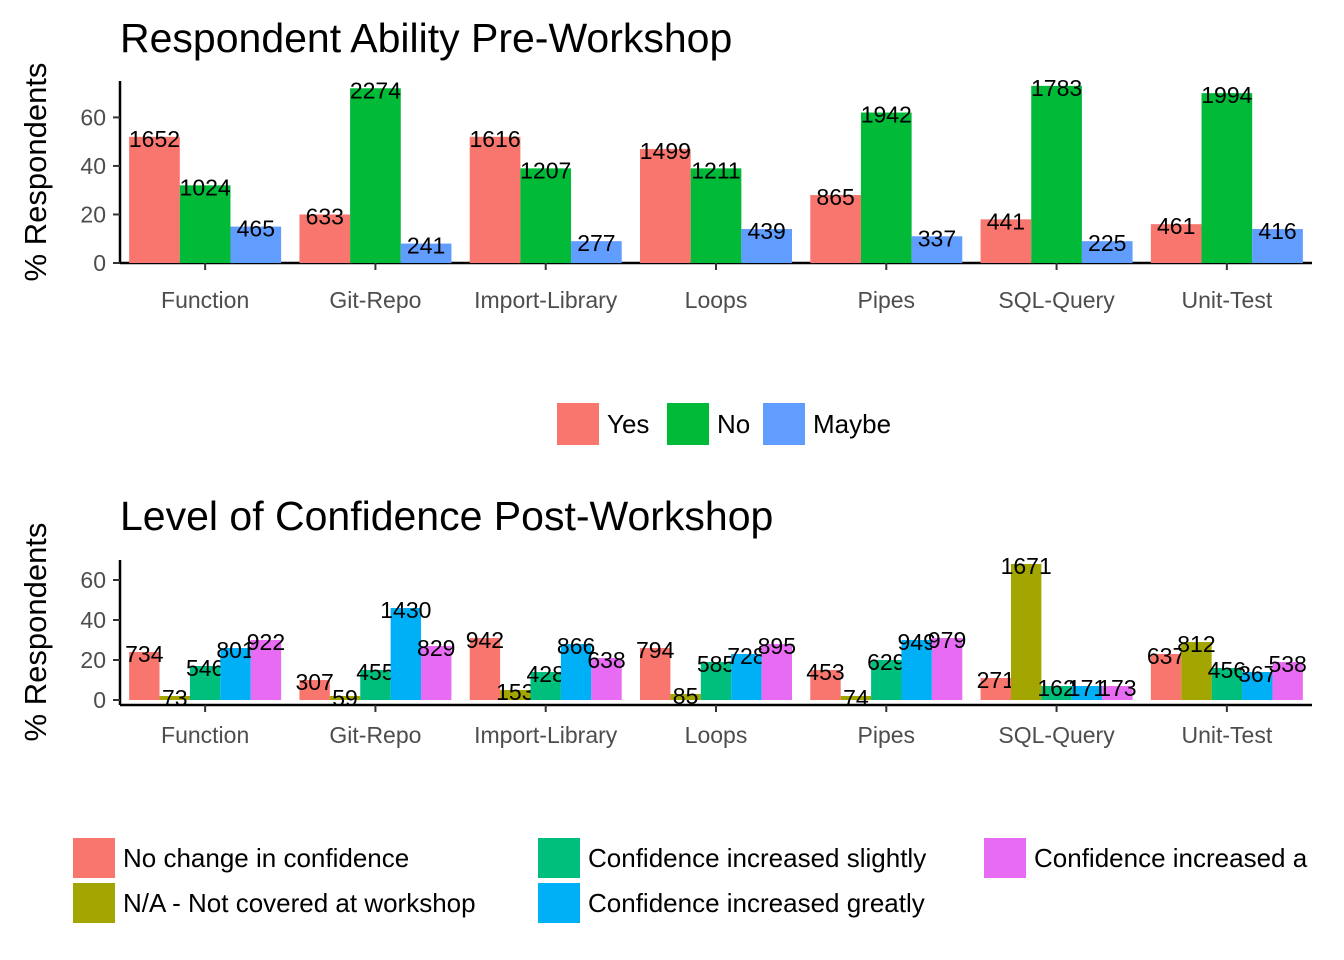  I want to click on data-label: 546, so click(205, 668).